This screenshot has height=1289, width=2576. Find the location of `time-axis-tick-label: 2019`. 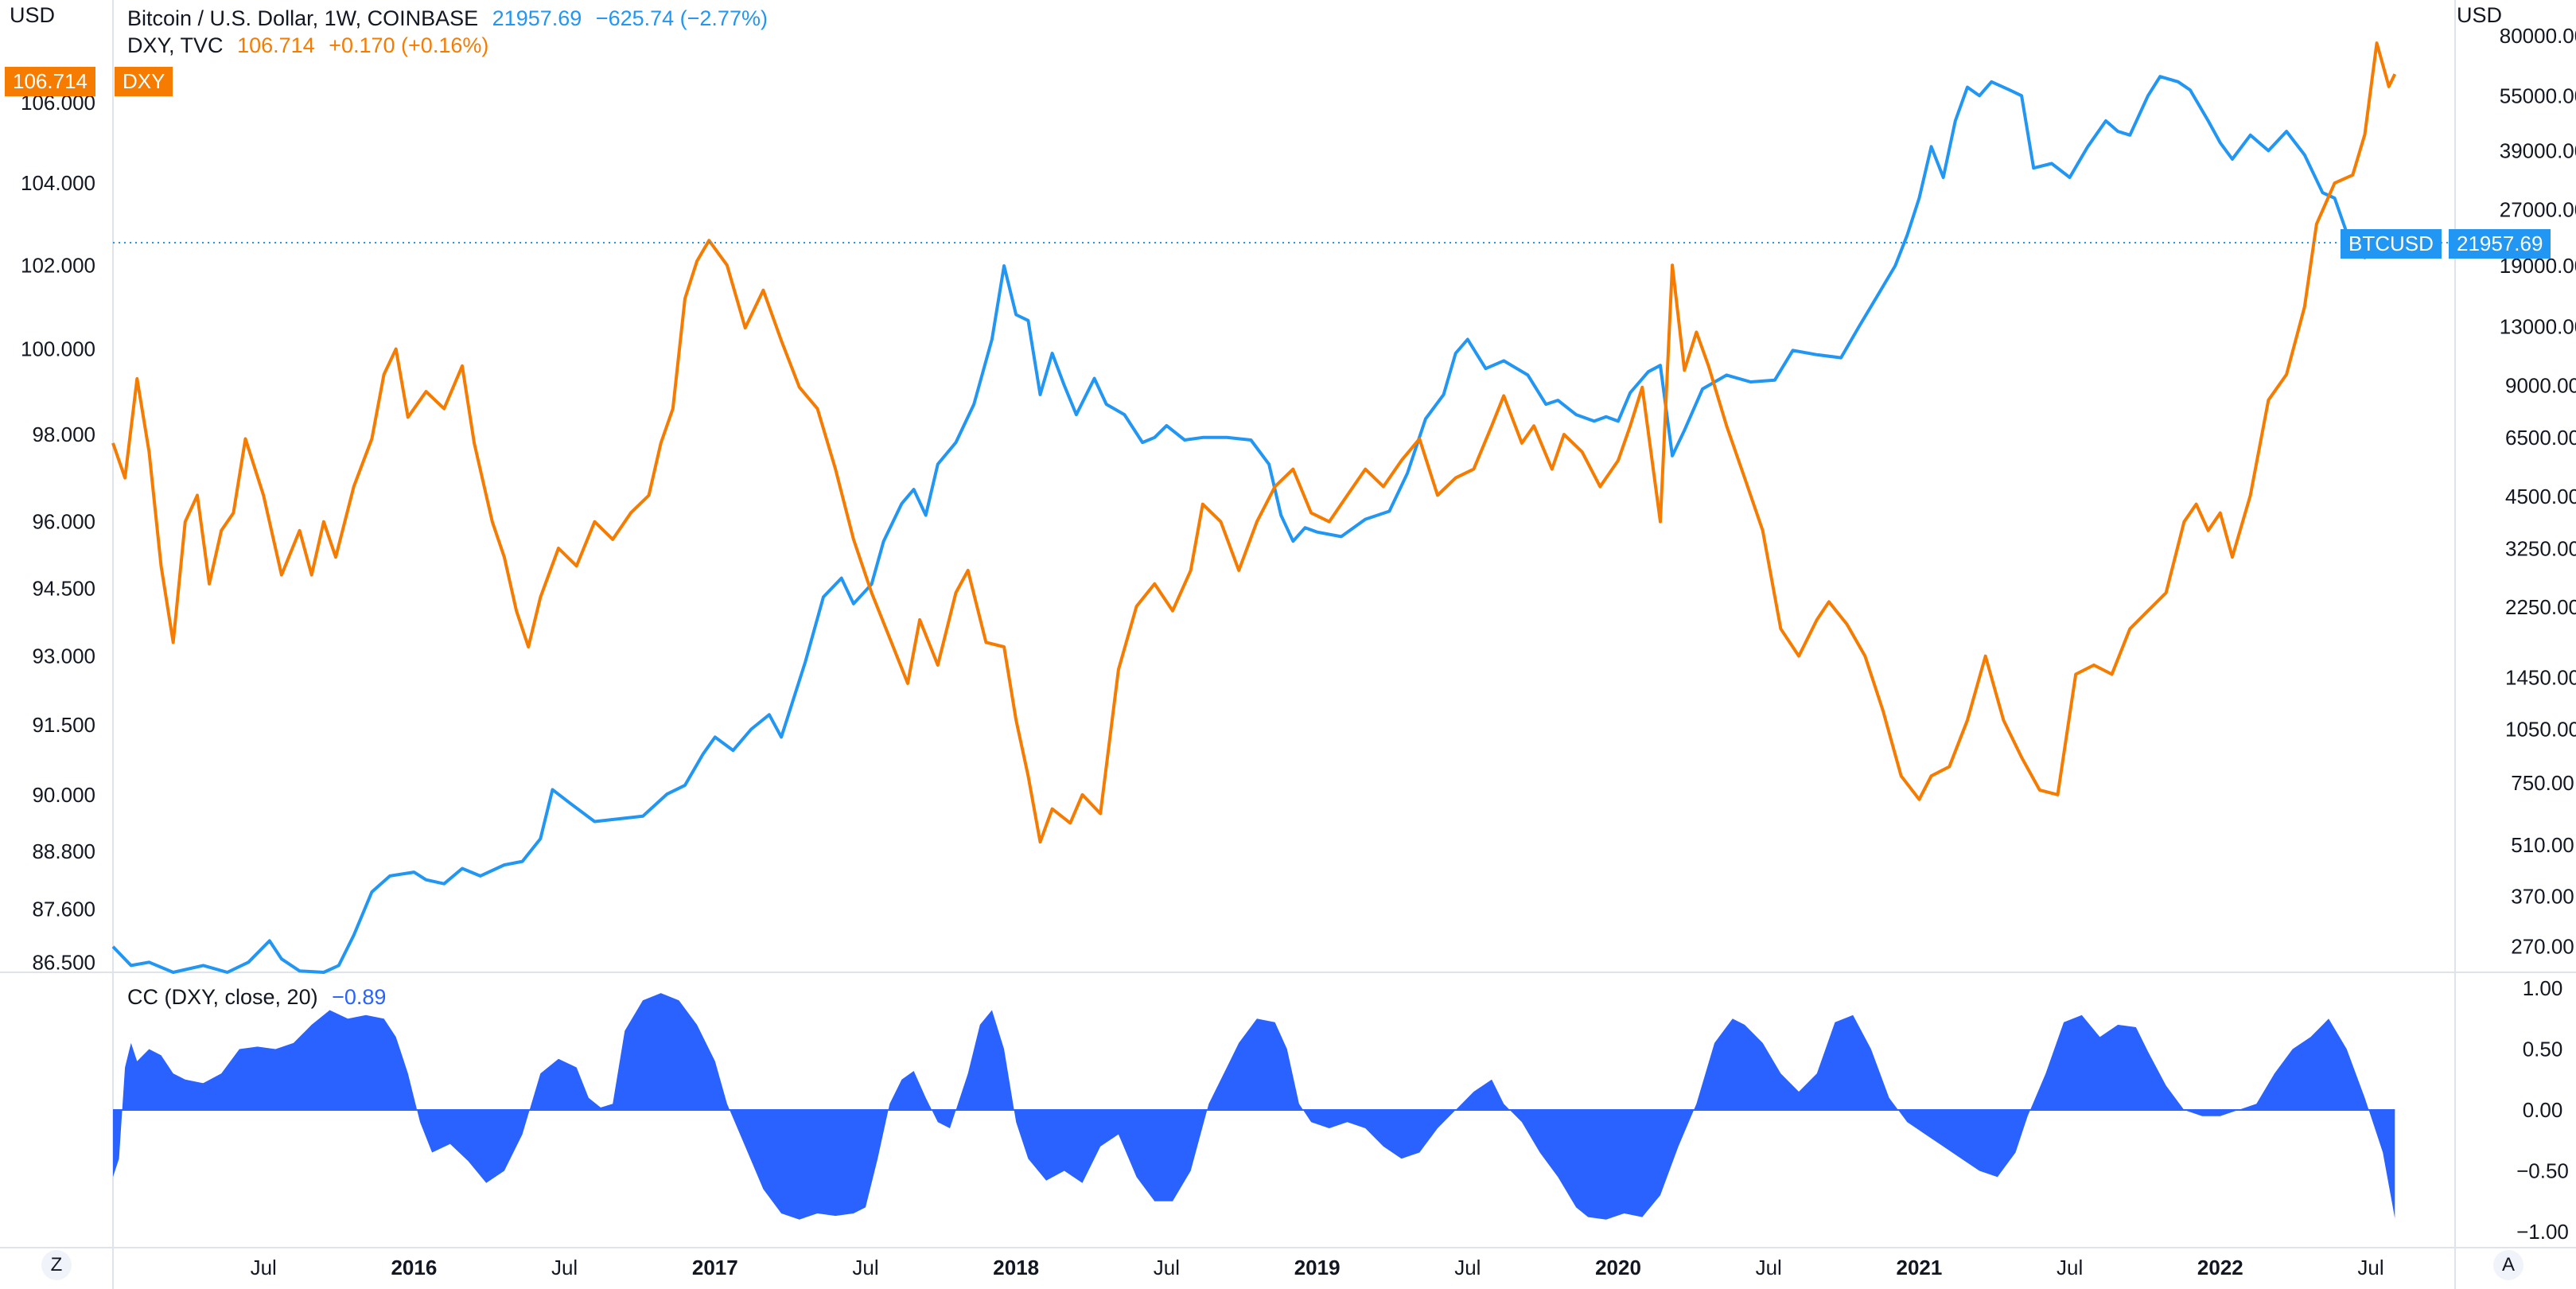

time-axis-tick-label: 2019 is located at coordinates (1318, 1268).